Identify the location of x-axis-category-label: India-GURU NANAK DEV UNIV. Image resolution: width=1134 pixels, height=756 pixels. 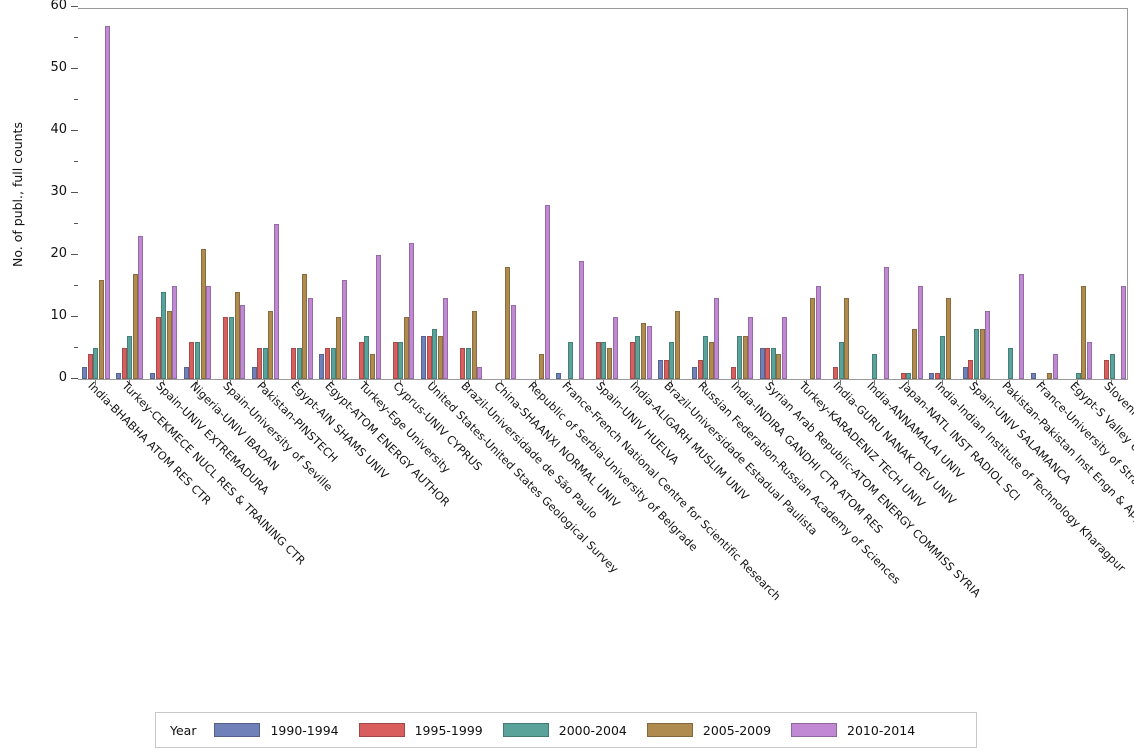
(894, 443).